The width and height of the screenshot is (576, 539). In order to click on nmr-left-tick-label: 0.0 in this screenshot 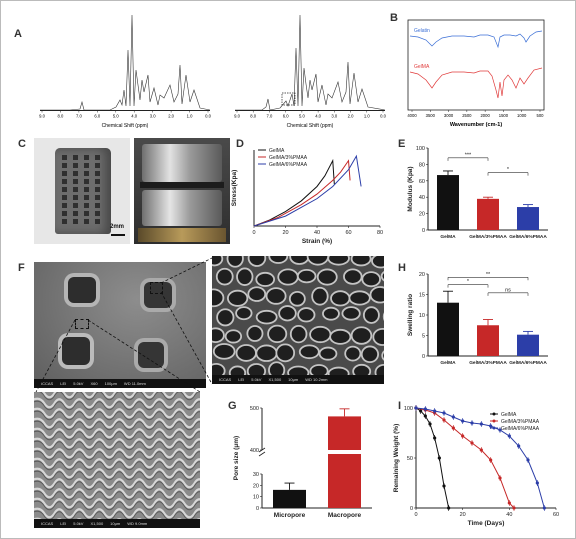, I will do `click(208, 116)`.